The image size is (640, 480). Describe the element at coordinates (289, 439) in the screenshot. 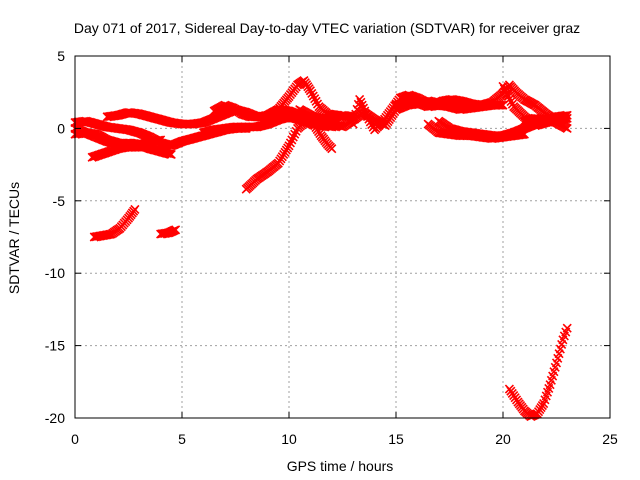

I see `x-tick-label: 10` at that location.